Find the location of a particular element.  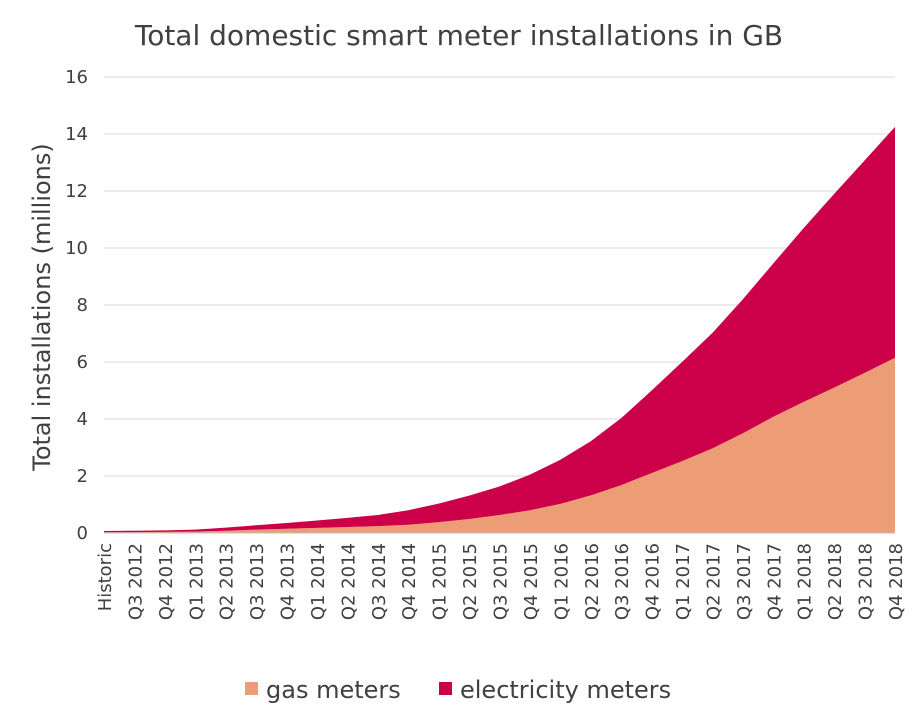

x-tick-label: Q3 2014 is located at coordinates (379, 581).